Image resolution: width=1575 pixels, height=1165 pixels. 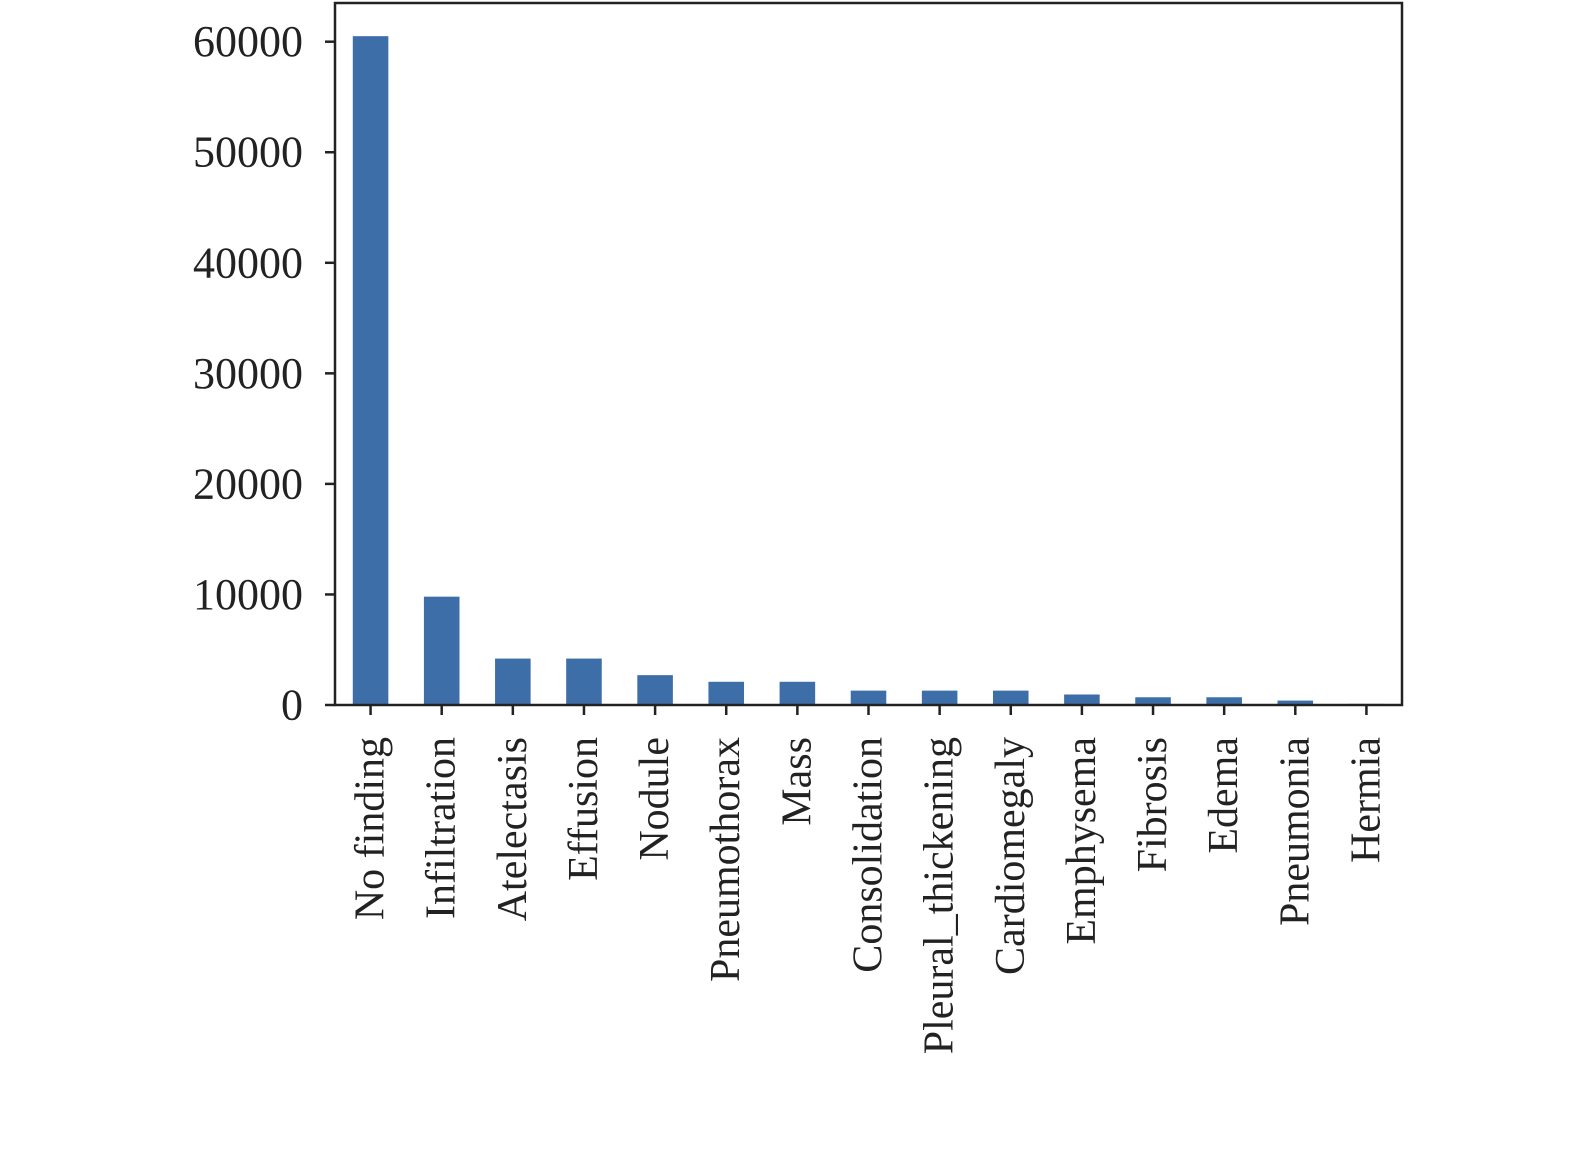 I want to click on y-tick-label: 40000, so click(x=248, y=262).